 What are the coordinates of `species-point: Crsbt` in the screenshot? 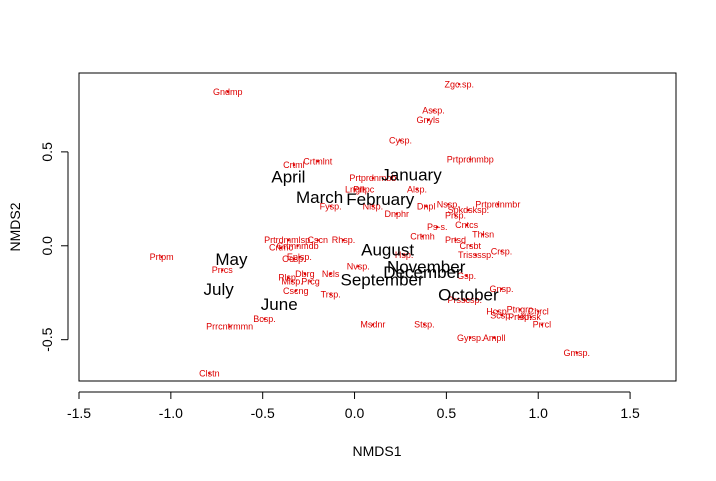 It's located at (471, 246).